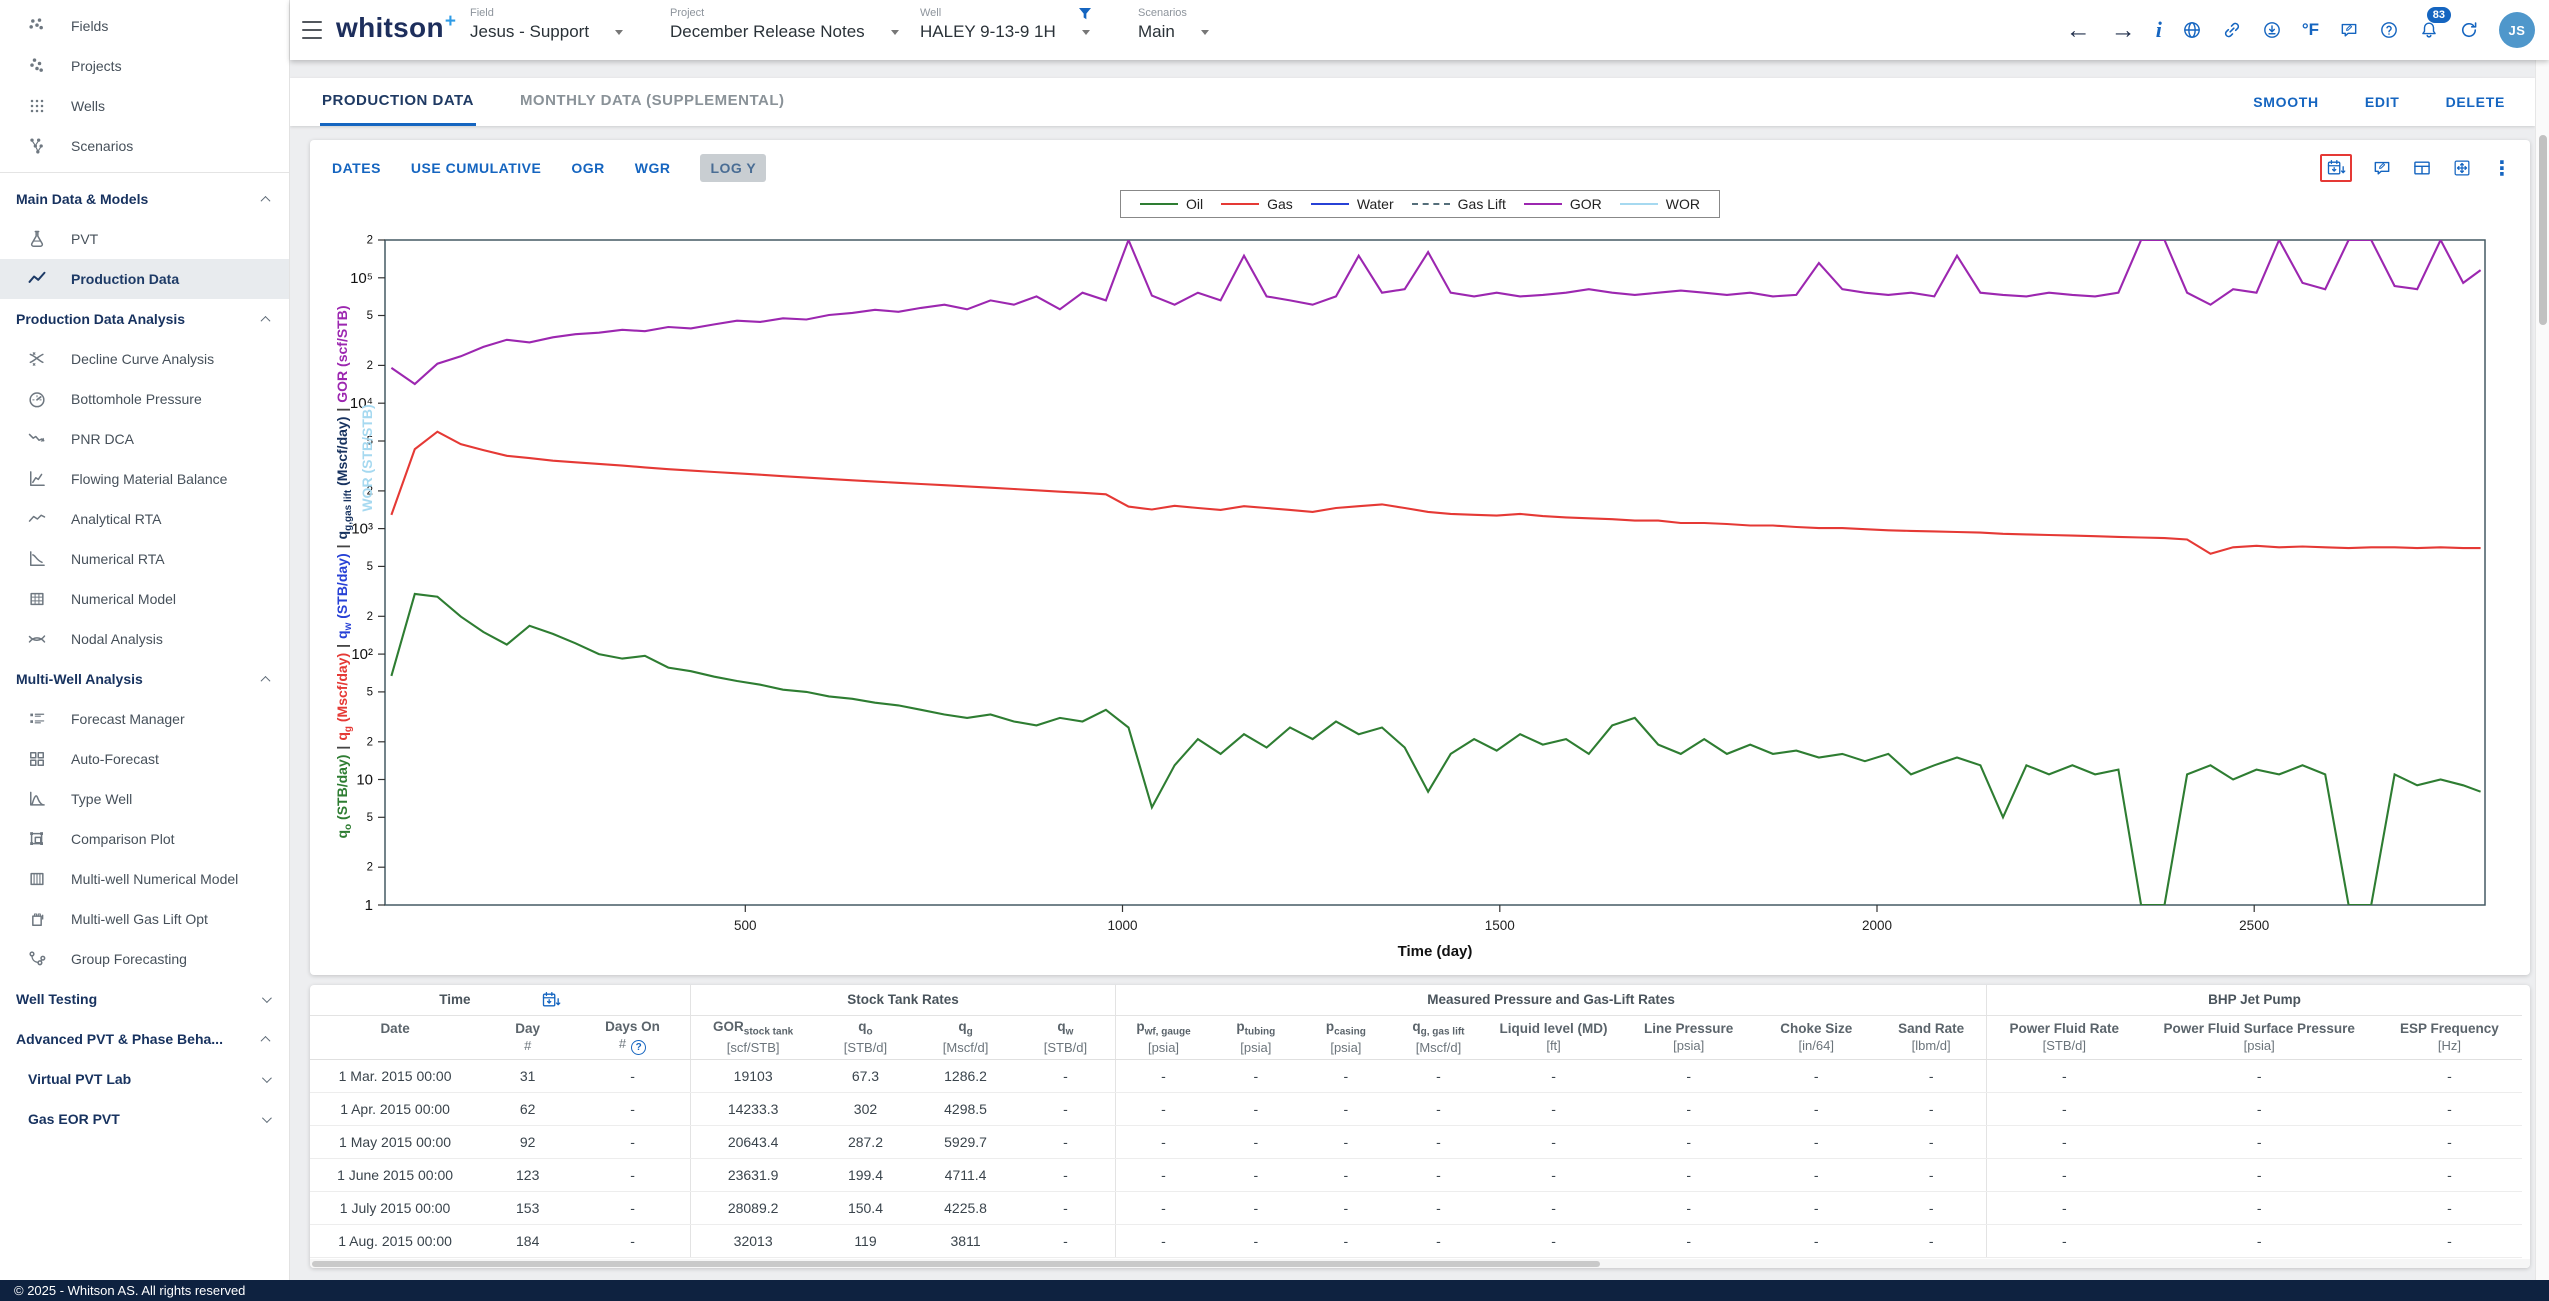 Image resolution: width=2549 pixels, height=1301 pixels. Describe the element at coordinates (144, 839) in the screenshot. I see `sidebar-item-comparison-plot: Comparison Plot` at that location.